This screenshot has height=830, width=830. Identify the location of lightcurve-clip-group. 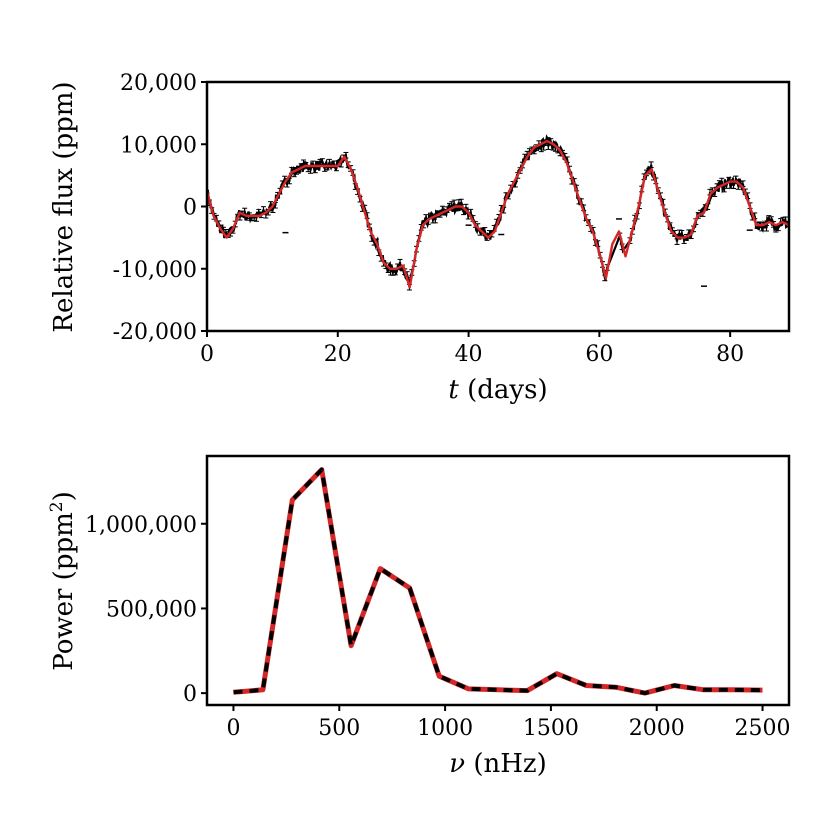
(498, 212).